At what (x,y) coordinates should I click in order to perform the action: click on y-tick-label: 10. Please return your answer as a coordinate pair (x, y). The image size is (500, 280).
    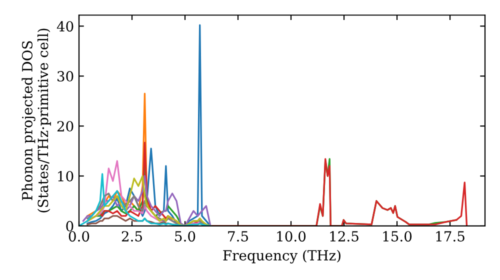
    Looking at the image, I should click on (66, 176).